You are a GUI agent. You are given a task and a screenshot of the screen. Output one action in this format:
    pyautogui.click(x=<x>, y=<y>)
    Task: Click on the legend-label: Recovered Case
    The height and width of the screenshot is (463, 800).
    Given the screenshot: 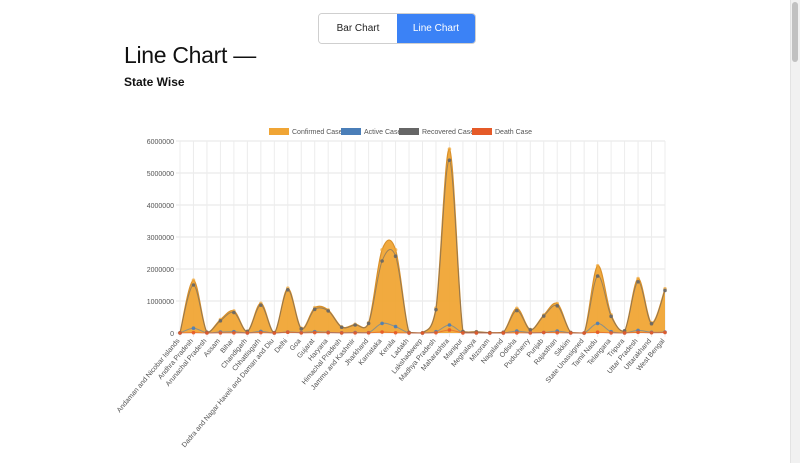 What is the action you would take?
    pyautogui.click(x=448, y=132)
    